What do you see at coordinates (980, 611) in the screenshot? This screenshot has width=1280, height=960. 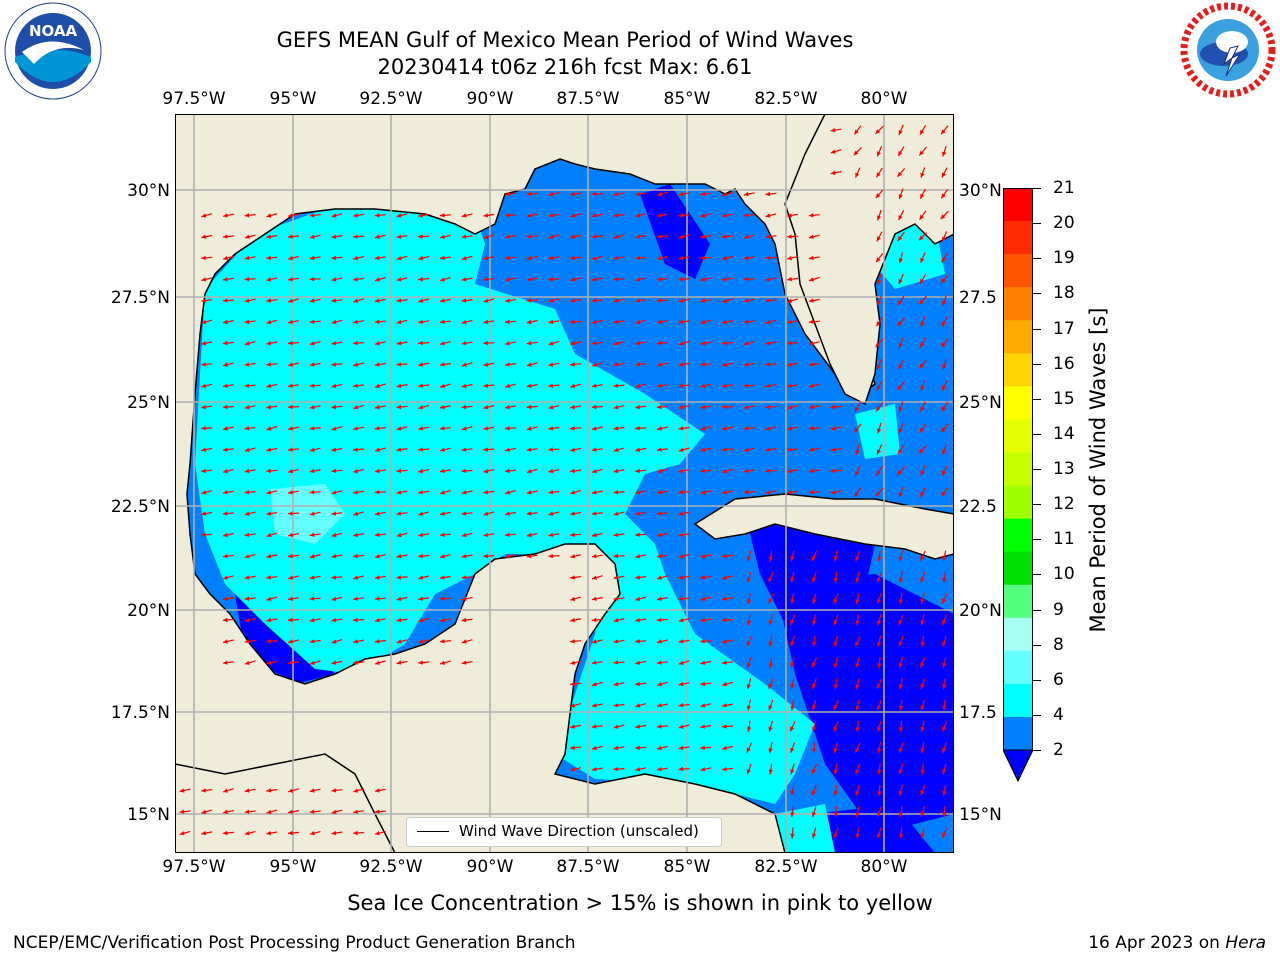 I see `lat-label-right: 20°N` at bounding box center [980, 611].